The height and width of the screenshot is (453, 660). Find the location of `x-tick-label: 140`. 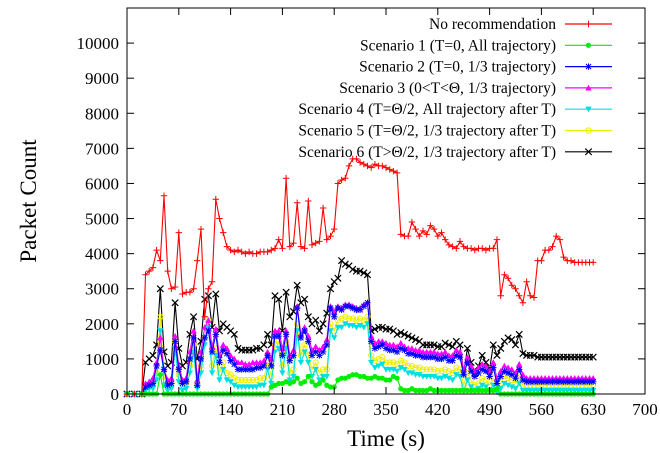

x-tick-label: 140 is located at coordinates (231, 409).